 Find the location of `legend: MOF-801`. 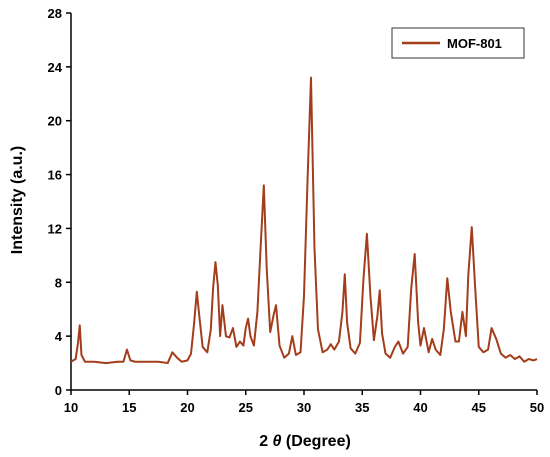

legend: MOF-801 is located at coordinates (458, 43).